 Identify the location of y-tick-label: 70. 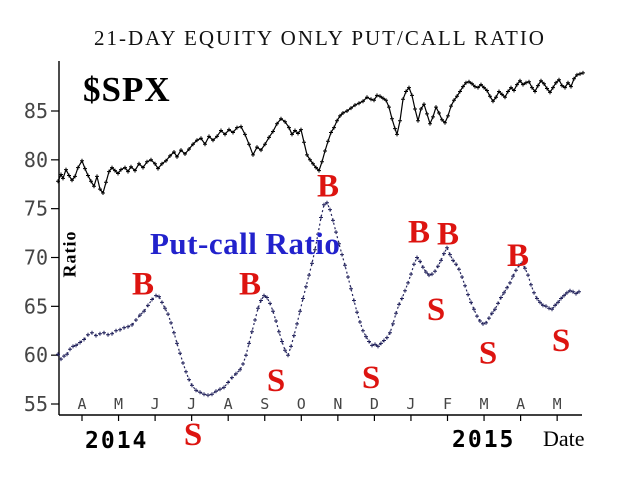
(36, 257).